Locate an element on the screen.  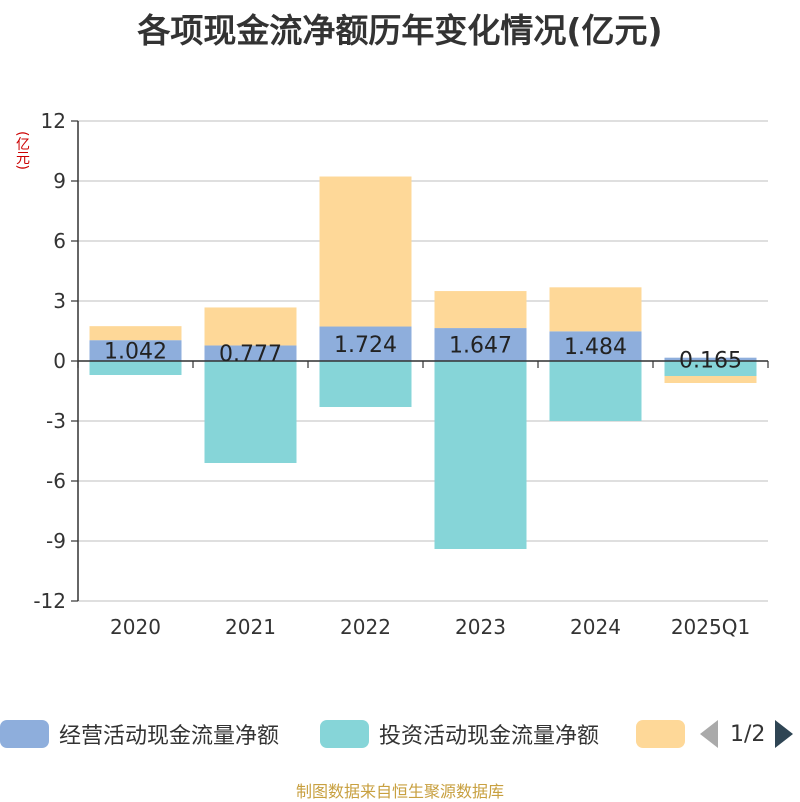
x-tick-label: 2024 is located at coordinates (595, 627).